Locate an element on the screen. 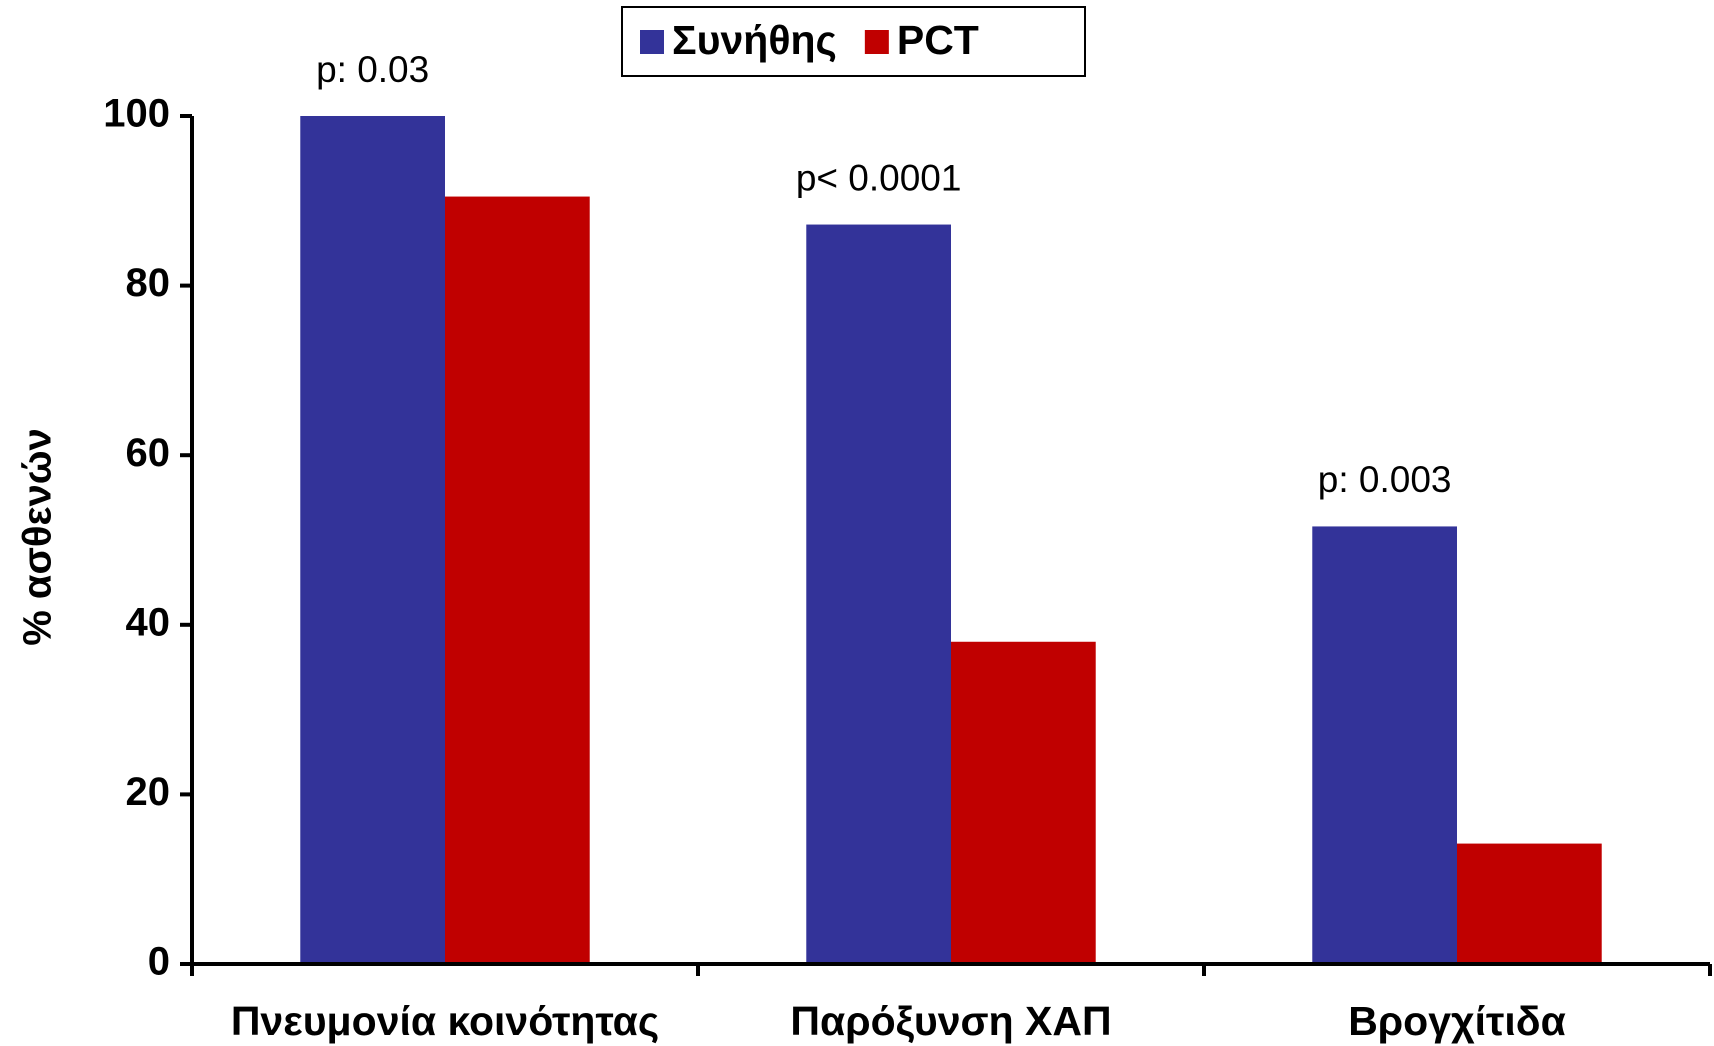 The width and height of the screenshot is (1714, 1046). y-tick-label: 40 is located at coordinates (148, 622).